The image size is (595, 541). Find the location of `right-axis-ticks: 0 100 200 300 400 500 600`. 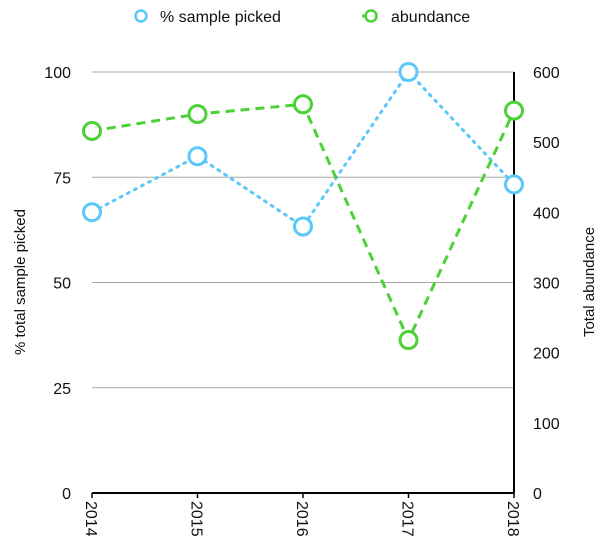

right-axis-ticks: 0 100 200 300 400 500 600 is located at coordinates (546, 284).